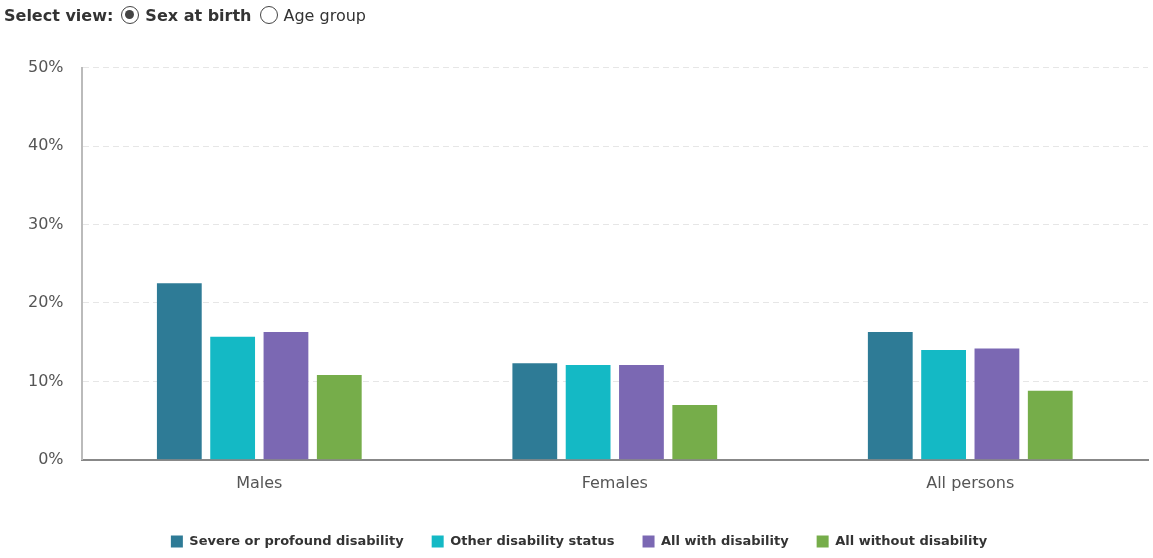 The image size is (1153, 558). Describe the element at coordinates (198, 15) in the screenshot. I see `text: Sex at birth` at that location.